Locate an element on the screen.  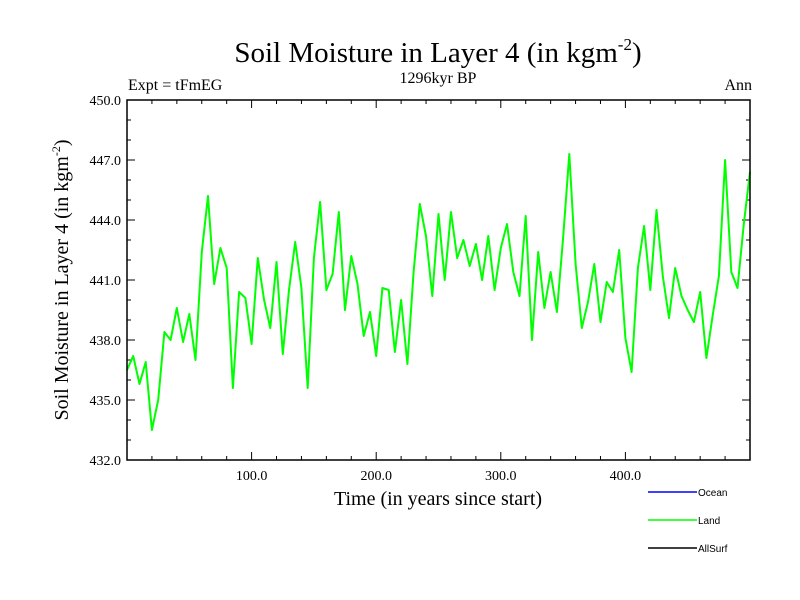
y-tick-label: 450.0 is located at coordinates (106, 101).